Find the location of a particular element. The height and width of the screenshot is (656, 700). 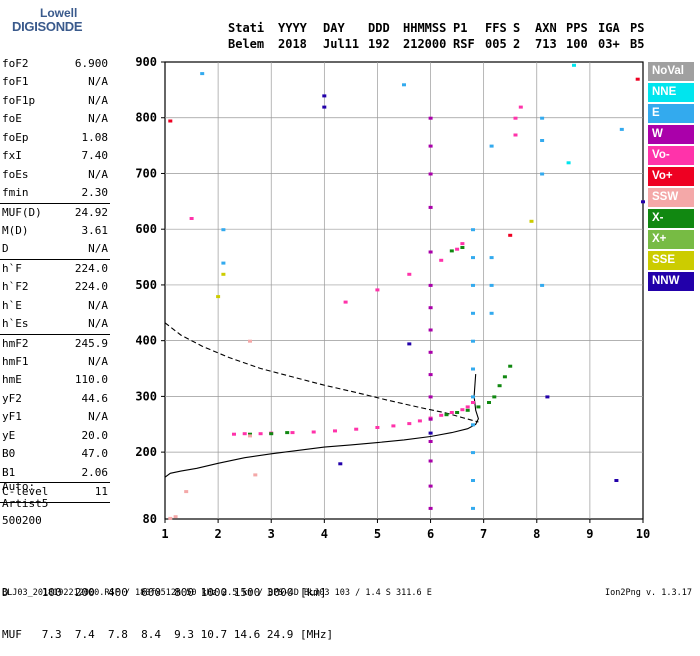

param-name: foF1 is located at coordinates (15, 82).